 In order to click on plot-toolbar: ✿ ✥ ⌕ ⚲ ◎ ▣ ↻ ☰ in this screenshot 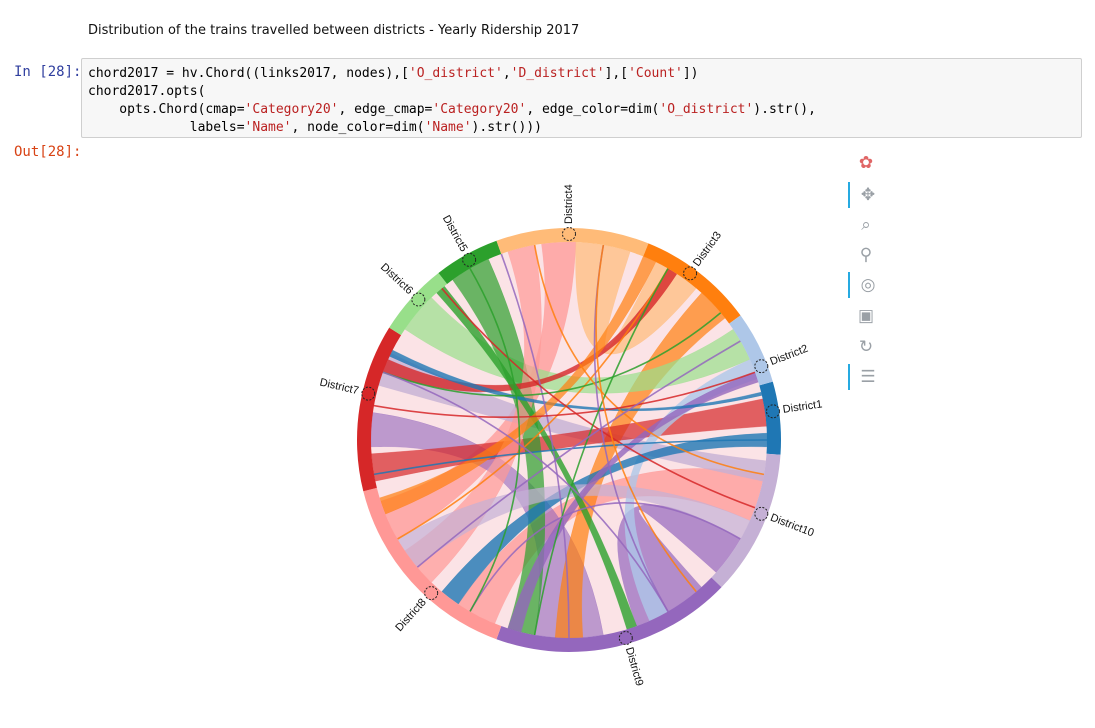, I will do `click(866, 275)`.